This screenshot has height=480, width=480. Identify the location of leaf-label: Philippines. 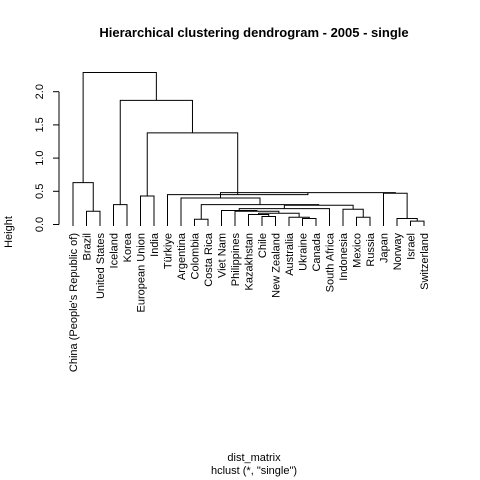
(236, 260).